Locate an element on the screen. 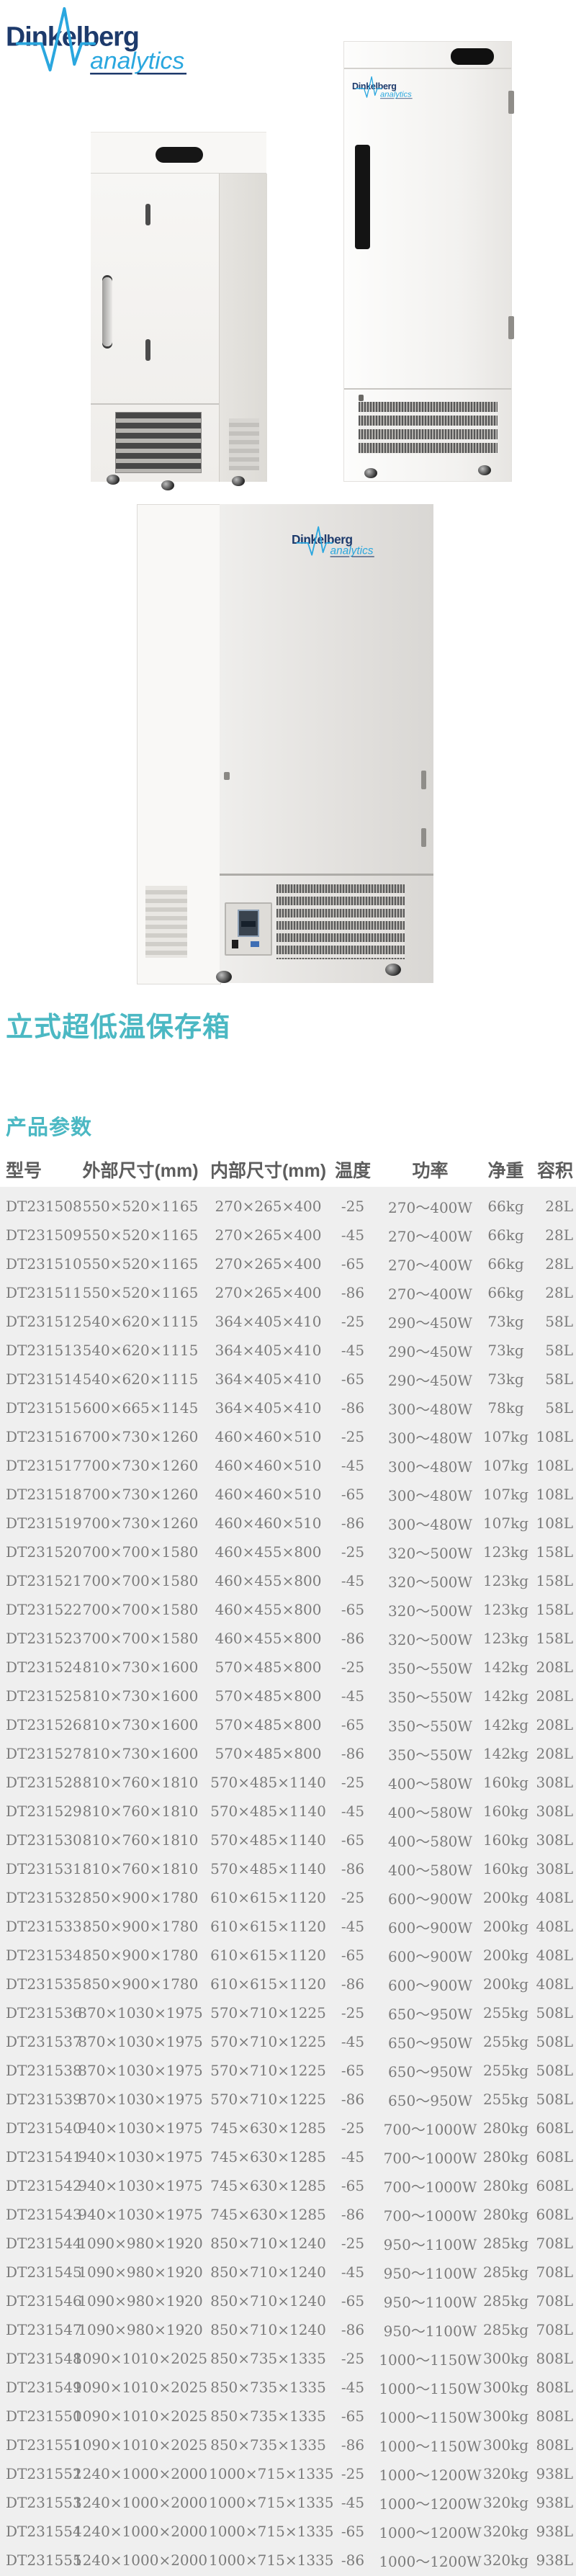  inner-dims-cell: 850×710×1240 is located at coordinates (268, 2272).